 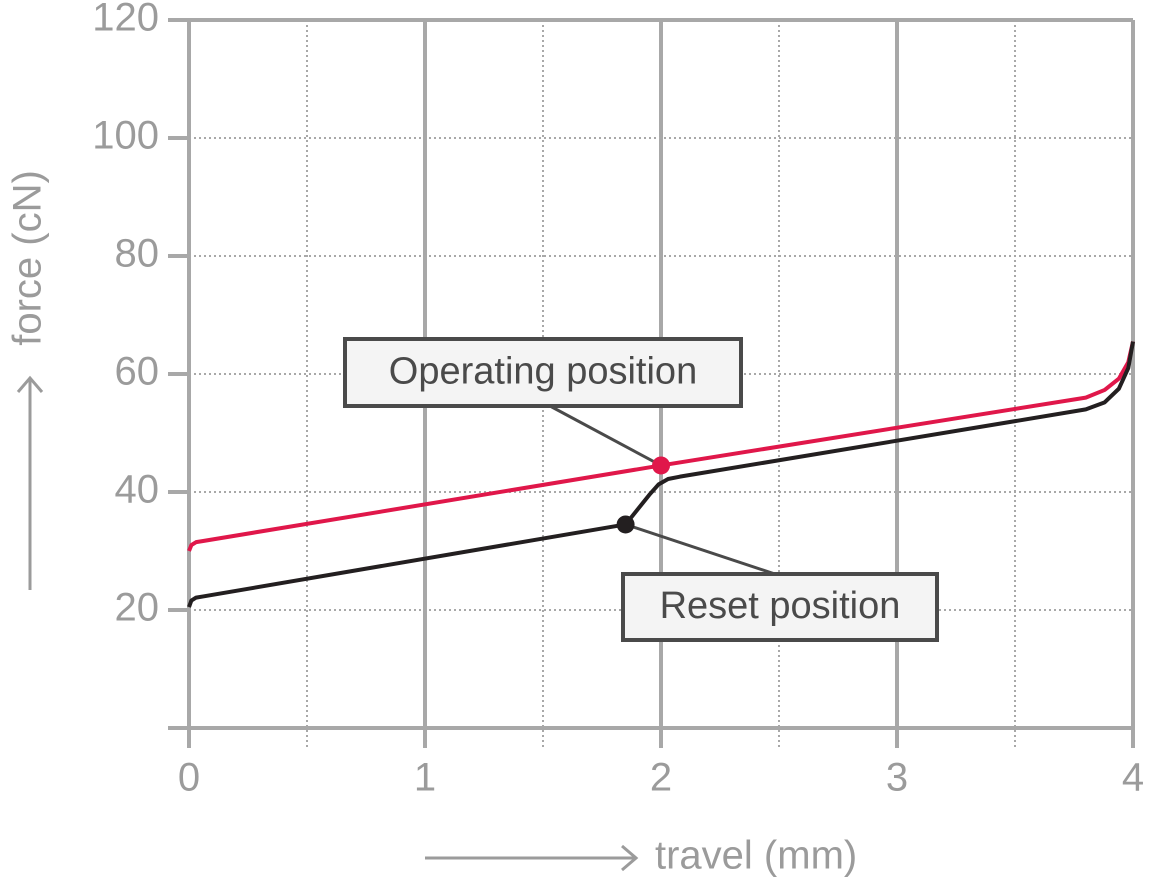 What do you see at coordinates (189, 778) in the screenshot?
I see `x-tick-label: 0` at bounding box center [189, 778].